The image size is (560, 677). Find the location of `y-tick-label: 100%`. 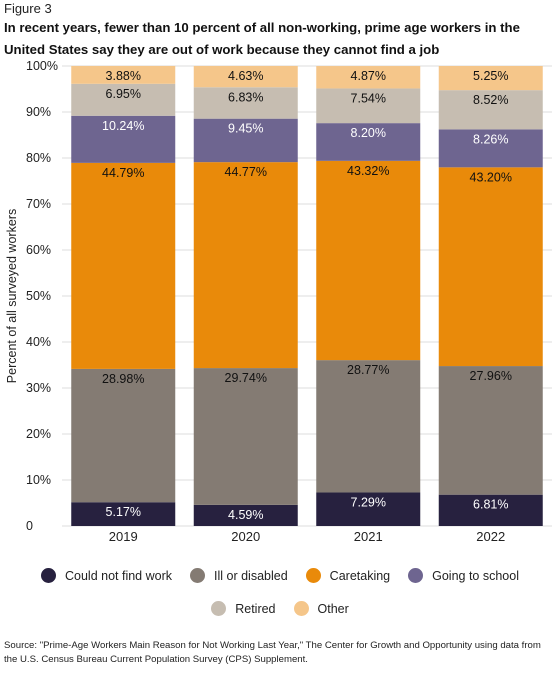

y-tick-label: 100% is located at coordinates (42, 66).